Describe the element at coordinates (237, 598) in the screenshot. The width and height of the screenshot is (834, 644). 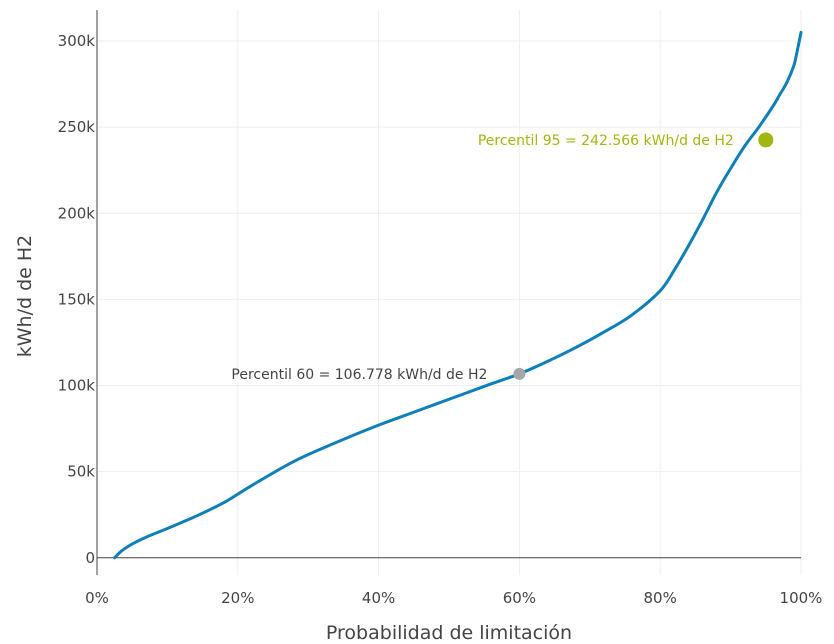
I see `x-tick-label: 20%` at that location.